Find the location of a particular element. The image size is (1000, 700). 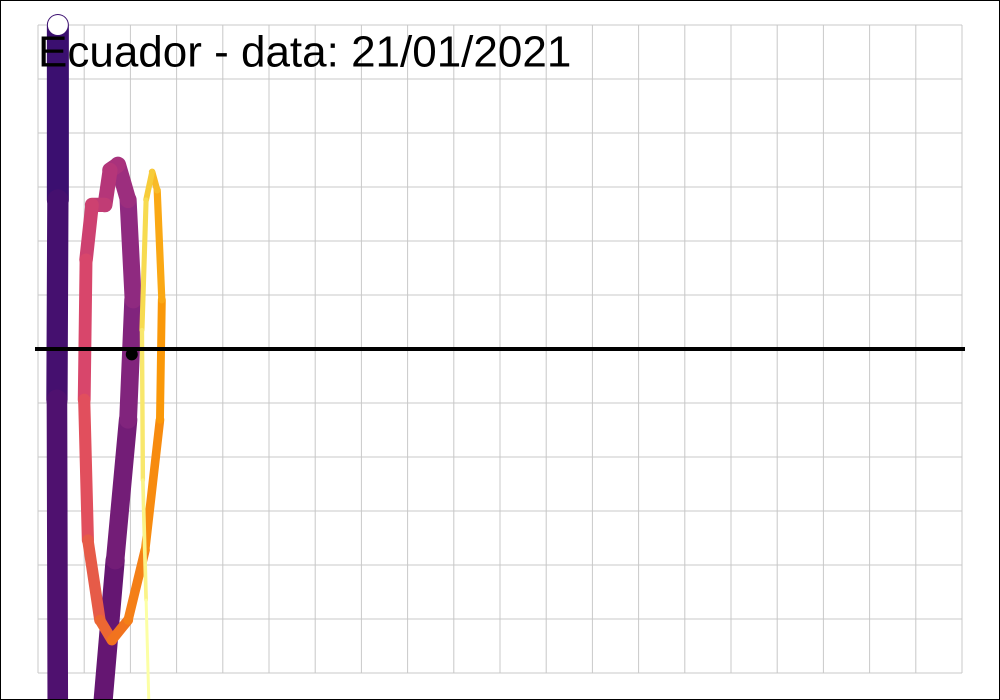

start-point is located at coordinates (57, 25).